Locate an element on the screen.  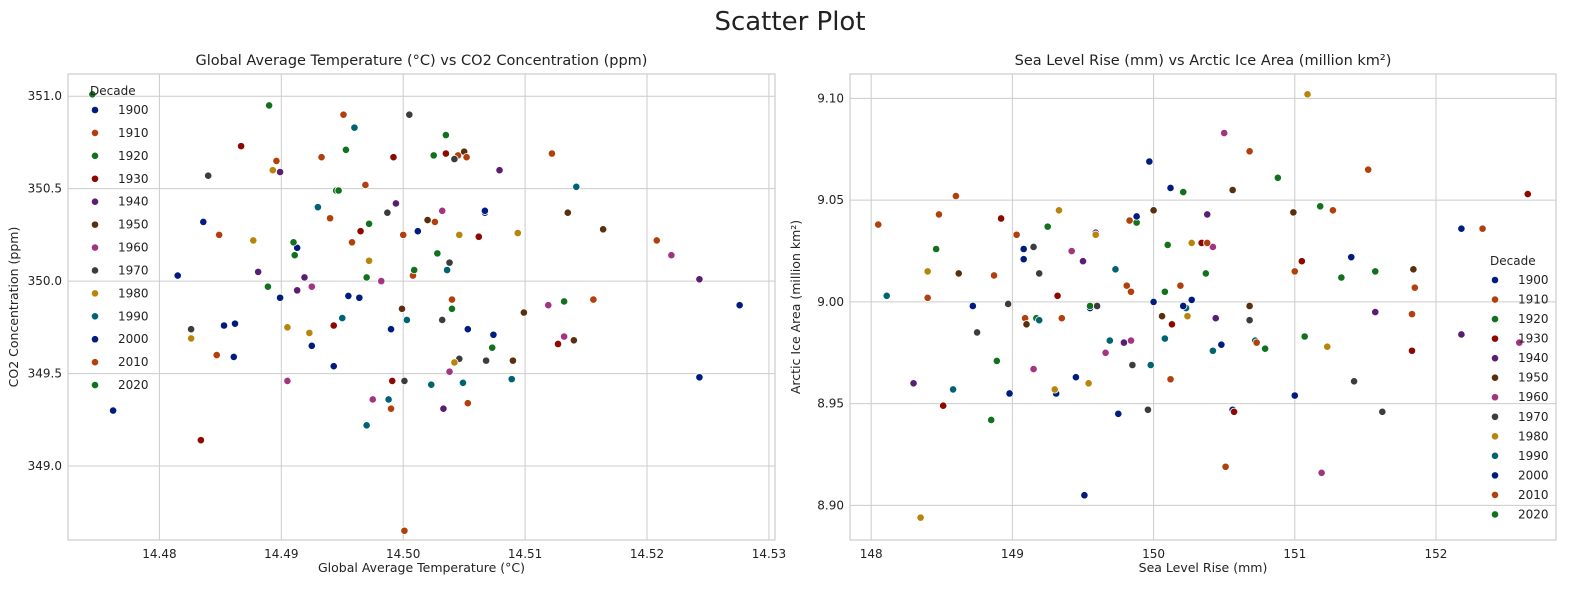
series-1920 is located at coordinates (328, 221).